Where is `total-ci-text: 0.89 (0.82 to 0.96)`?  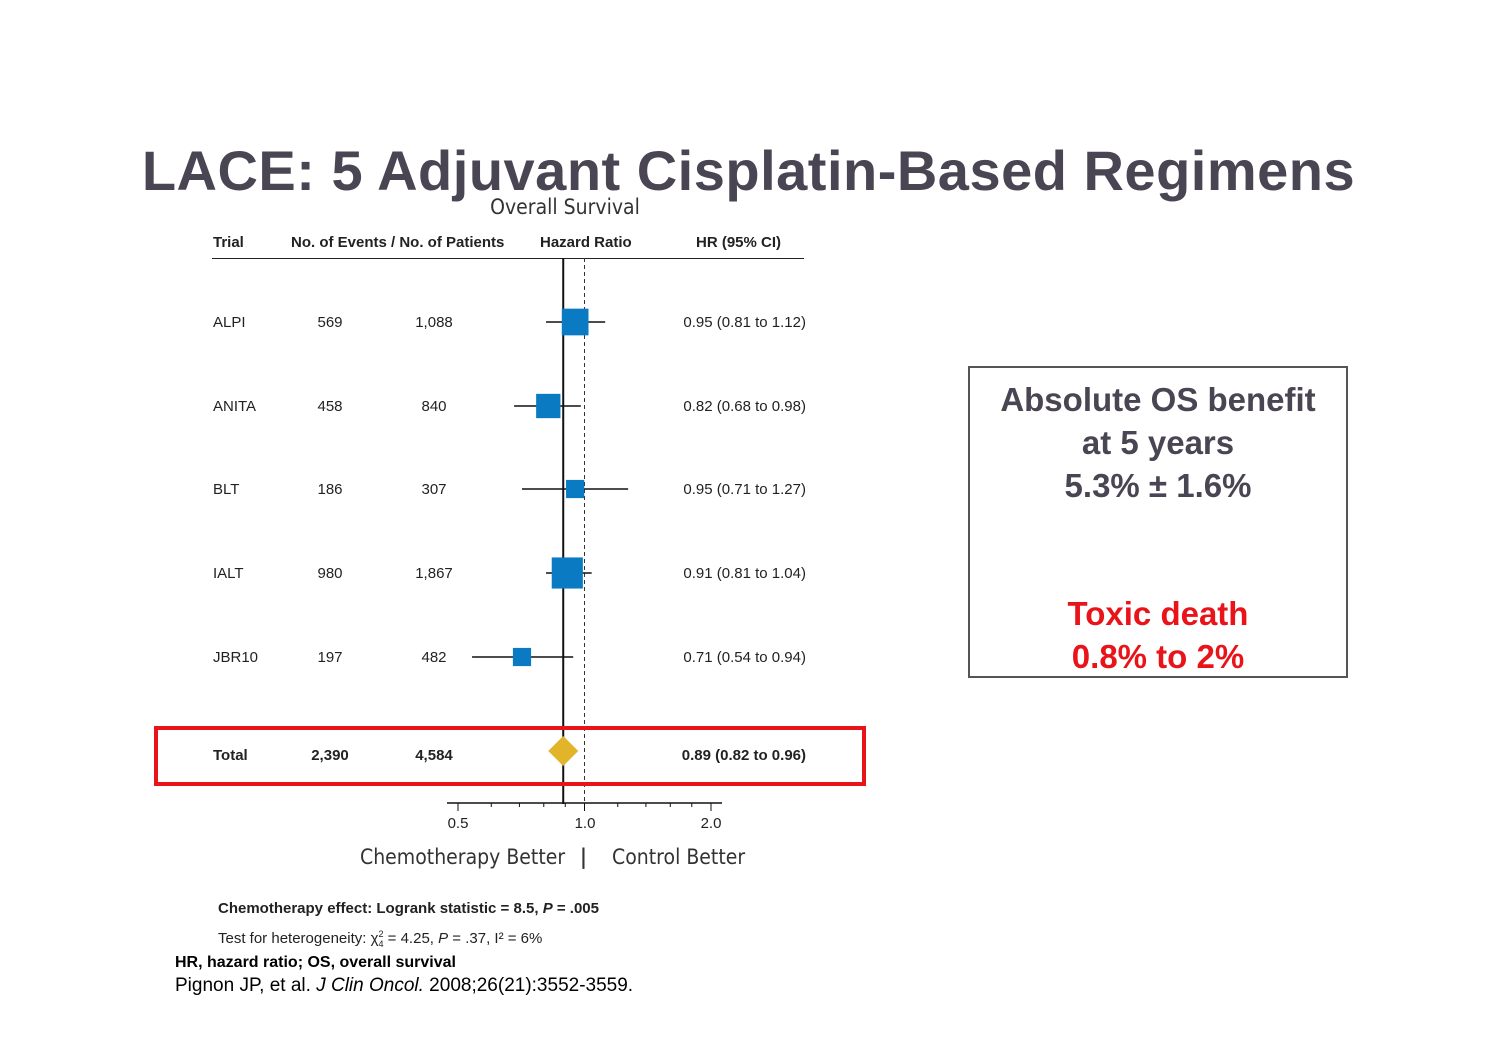 total-ci-text: 0.89 (0.82 to 0.96) is located at coordinates (743, 755).